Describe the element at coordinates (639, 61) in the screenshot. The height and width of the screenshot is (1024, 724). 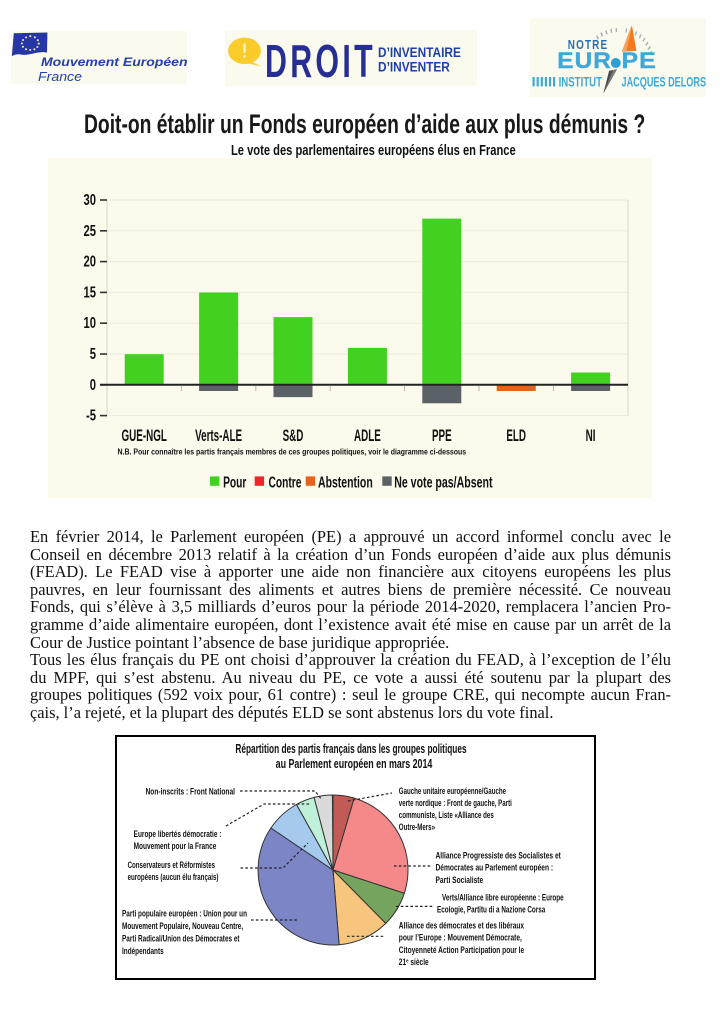
I see `svg-text: PE` at that location.